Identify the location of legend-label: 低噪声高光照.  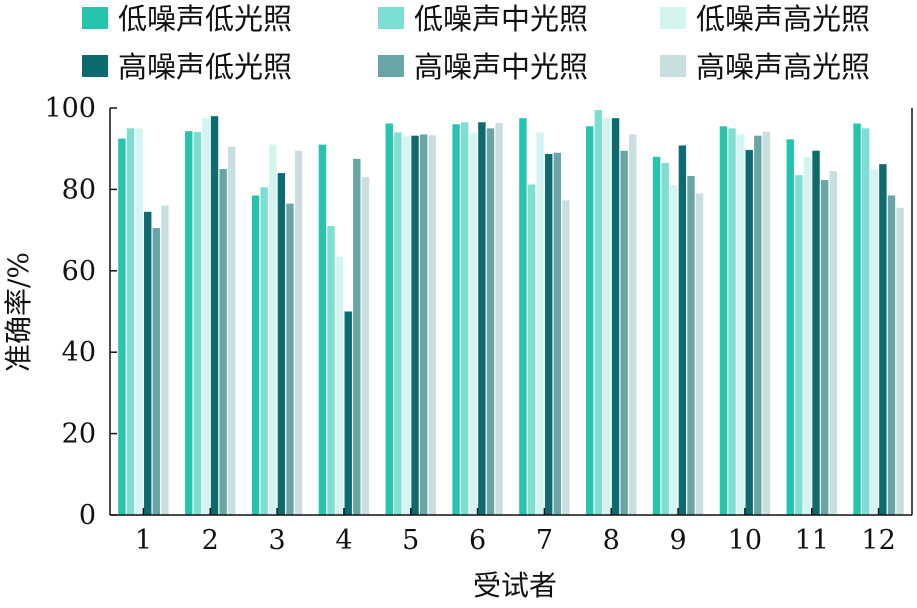
(783, 19).